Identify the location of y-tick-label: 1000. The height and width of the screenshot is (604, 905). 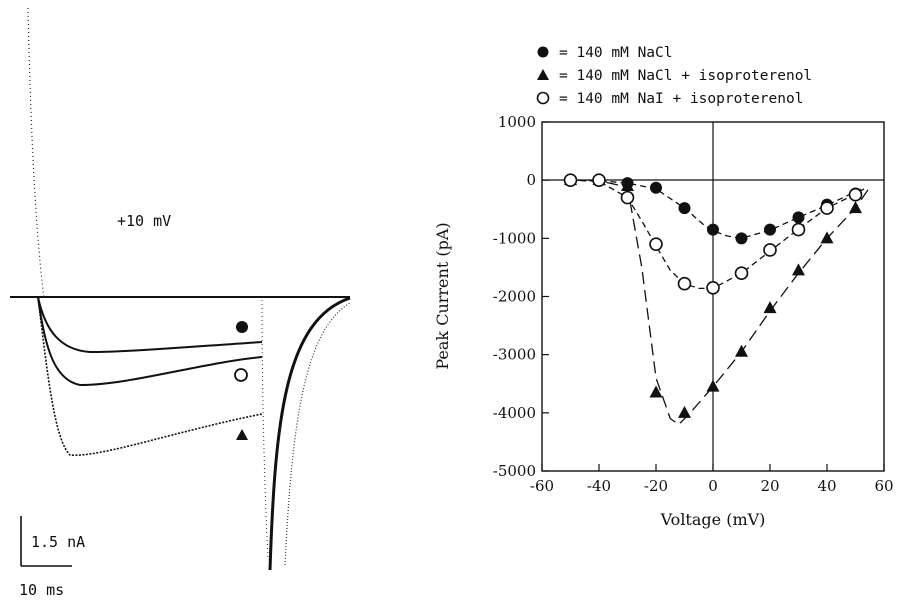
(517, 122).